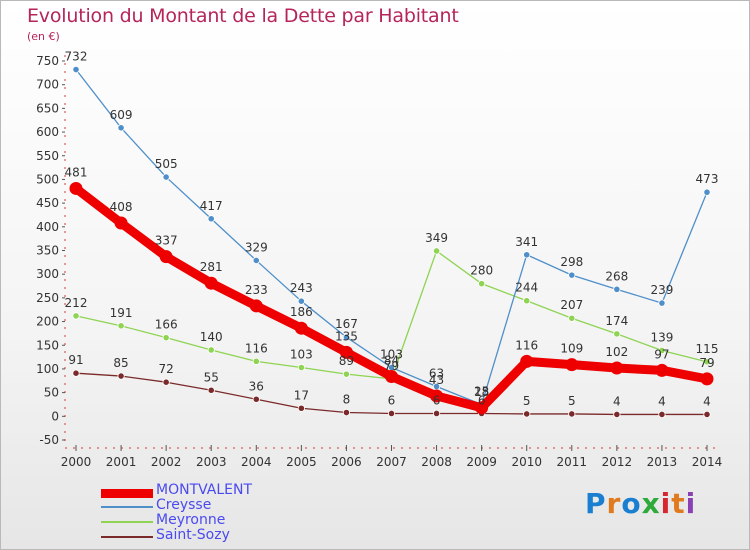  Describe the element at coordinates (166, 325) in the screenshot. I see `data-label: 166` at that location.